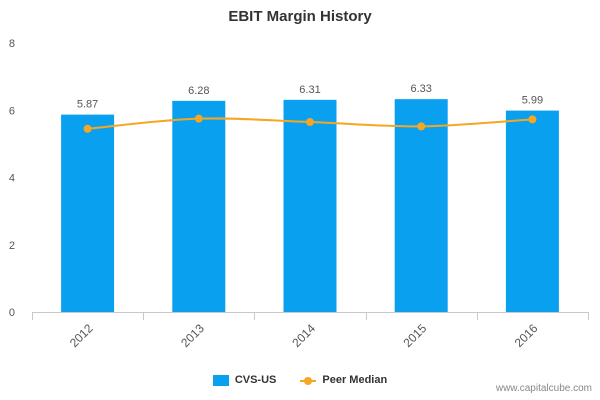 The image size is (600, 400). What do you see at coordinates (198, 91) in the screenshot?
I see `bar-data-label: 6.28` at bounding box center [198, 91].